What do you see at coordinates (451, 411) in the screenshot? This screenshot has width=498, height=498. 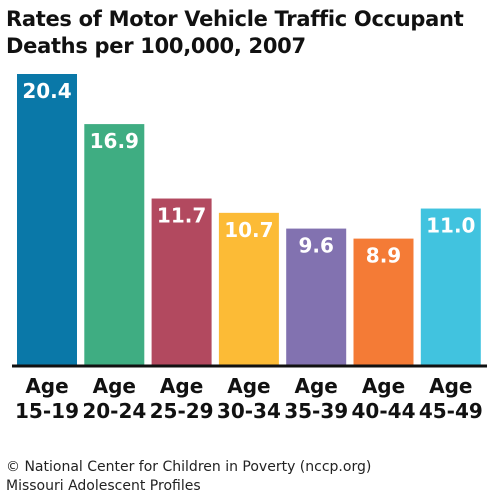 I see `category-label-range: 45-49` at bounding box center [451, 411].